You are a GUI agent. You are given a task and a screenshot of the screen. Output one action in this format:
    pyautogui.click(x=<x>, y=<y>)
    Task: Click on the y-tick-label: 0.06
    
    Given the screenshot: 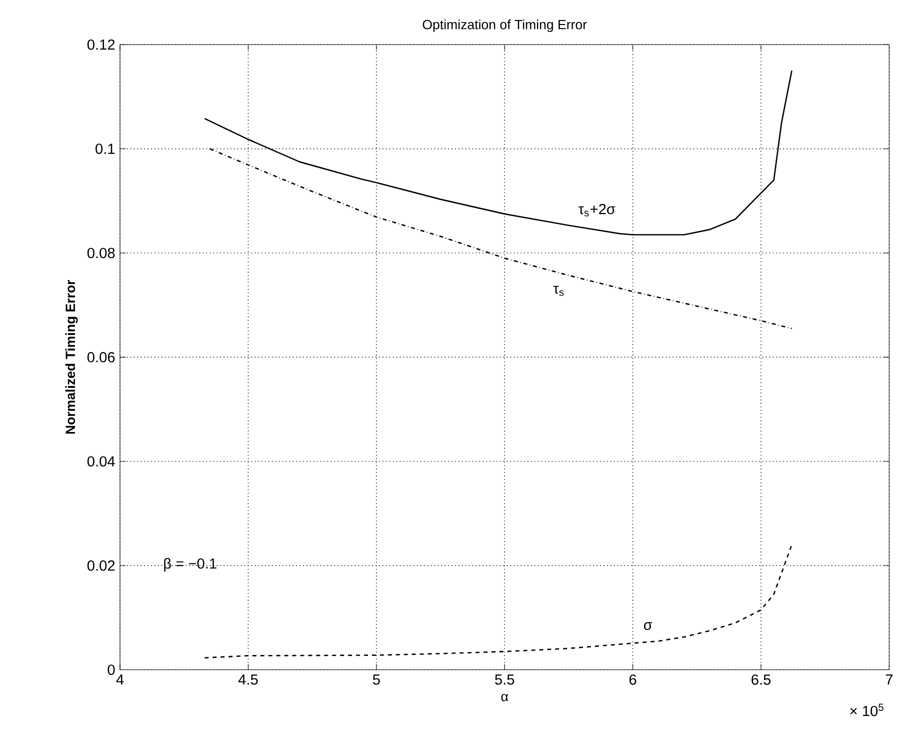 What is the action you would take?
    pyautogui.click(x=101, y=357)
    